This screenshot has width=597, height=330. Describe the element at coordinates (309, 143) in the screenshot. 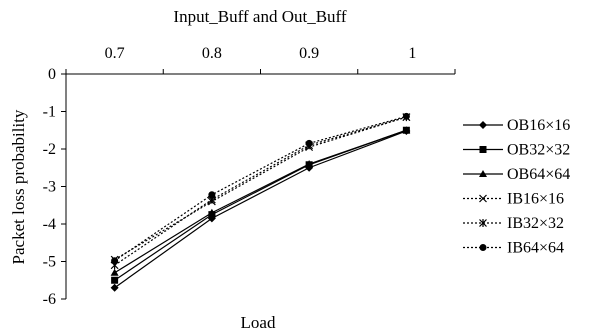

I see `data-point-IB64×64-0.9` at that location.